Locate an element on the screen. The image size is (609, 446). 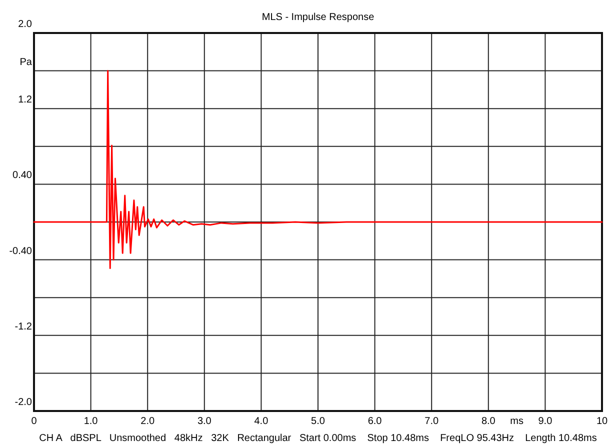
y-tick-label: -2.0 is located at coordinates (23, 402).